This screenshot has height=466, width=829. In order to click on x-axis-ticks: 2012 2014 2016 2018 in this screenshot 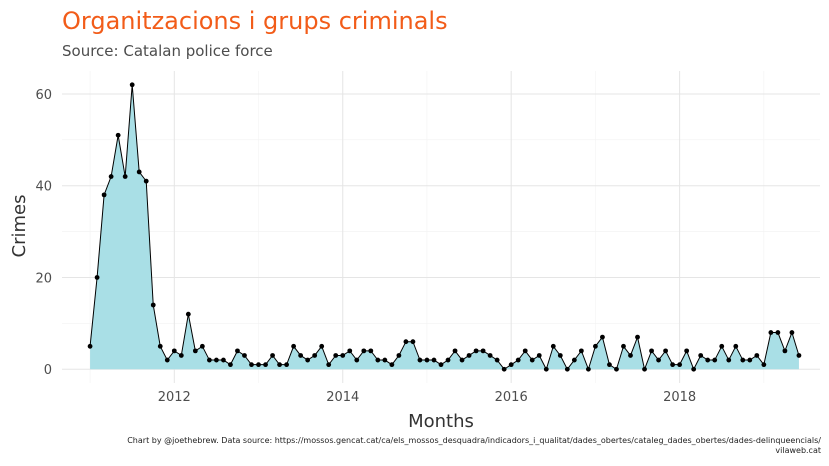, I will do `click(427, 397)`.